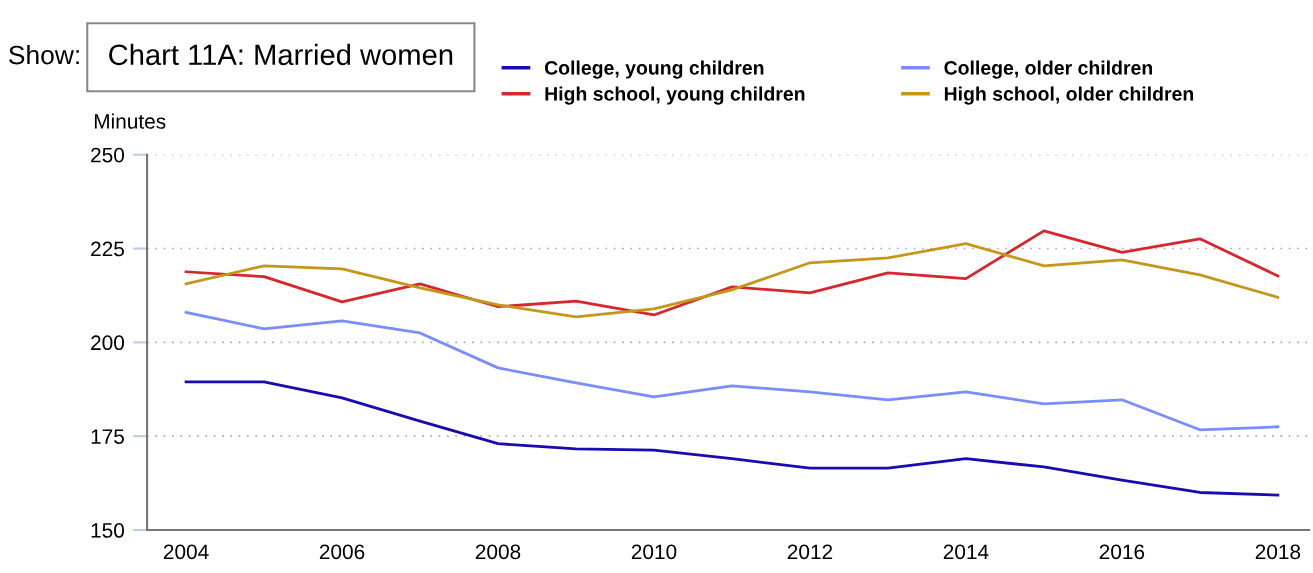 This screenshot has width=1313, height=573. Describe the element at coordinates (654, 552) in the screenshot. I see `x-tick-label: 2010` at that location.